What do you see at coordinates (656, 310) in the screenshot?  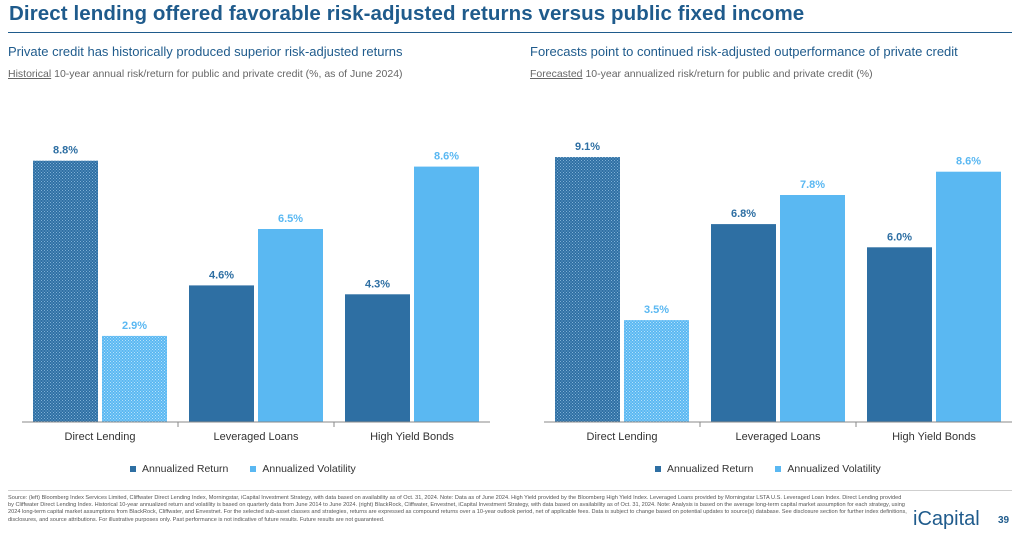 I see `data-label-volatility: 3.5%` at bounding box center [656, 310].